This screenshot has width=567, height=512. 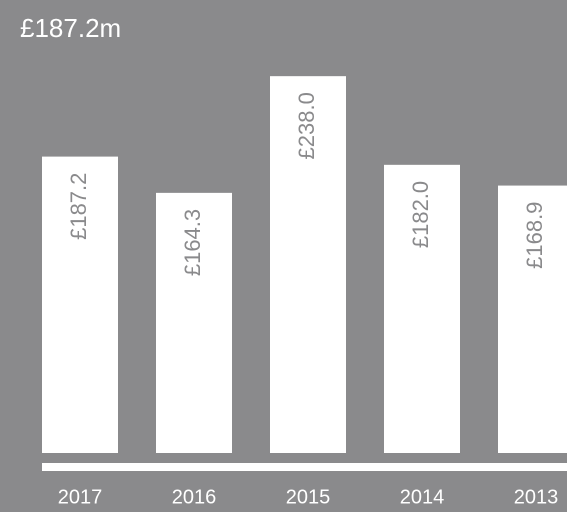 I want to click on value-label: £182.0, so click(x=420, y=214).